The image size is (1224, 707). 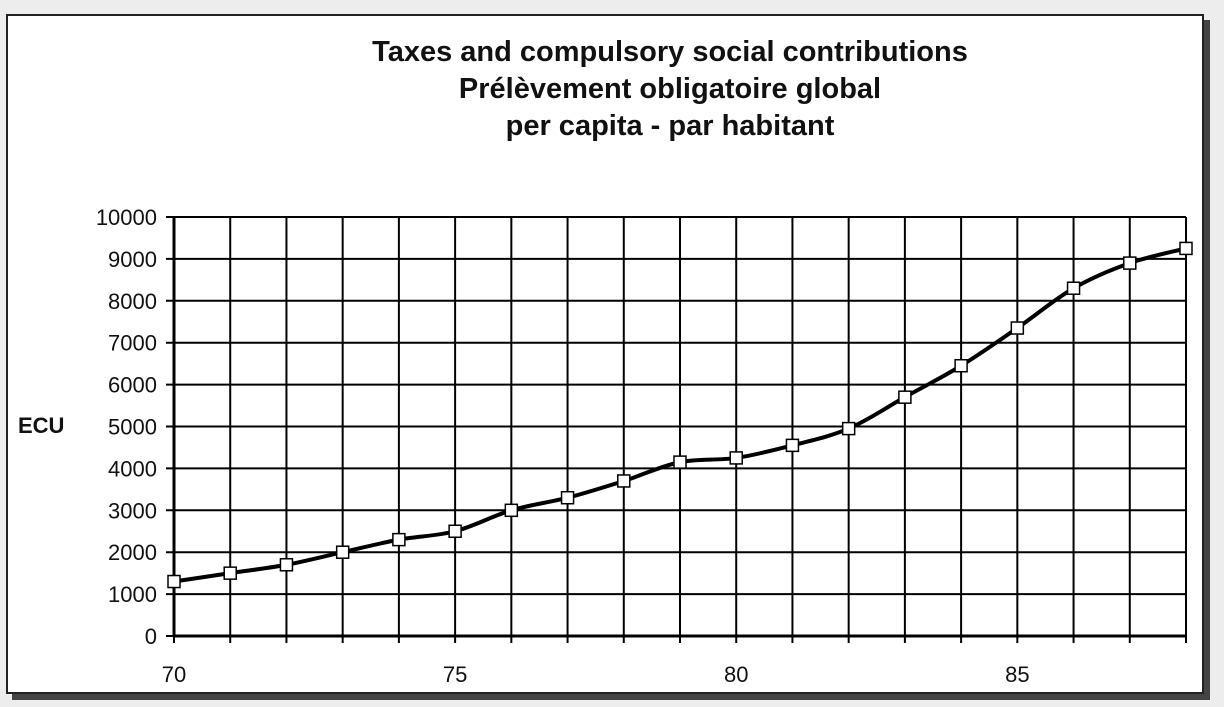 What do you see at coordinates (736, 674) in the screenshot?
I see `x-tick-label: 80` at bounding box center [736, 674].